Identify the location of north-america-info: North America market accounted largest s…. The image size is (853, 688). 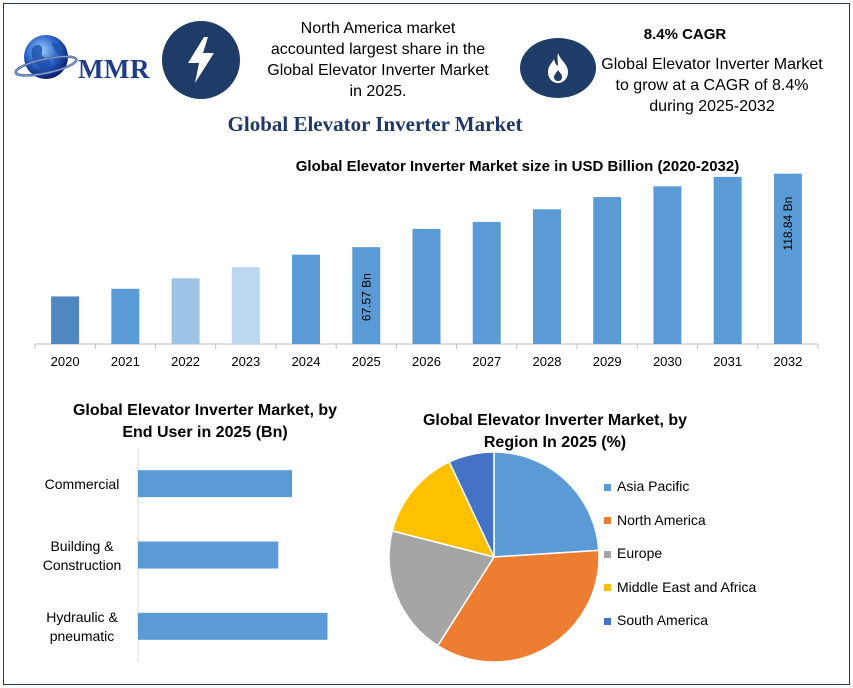
(378, 60).